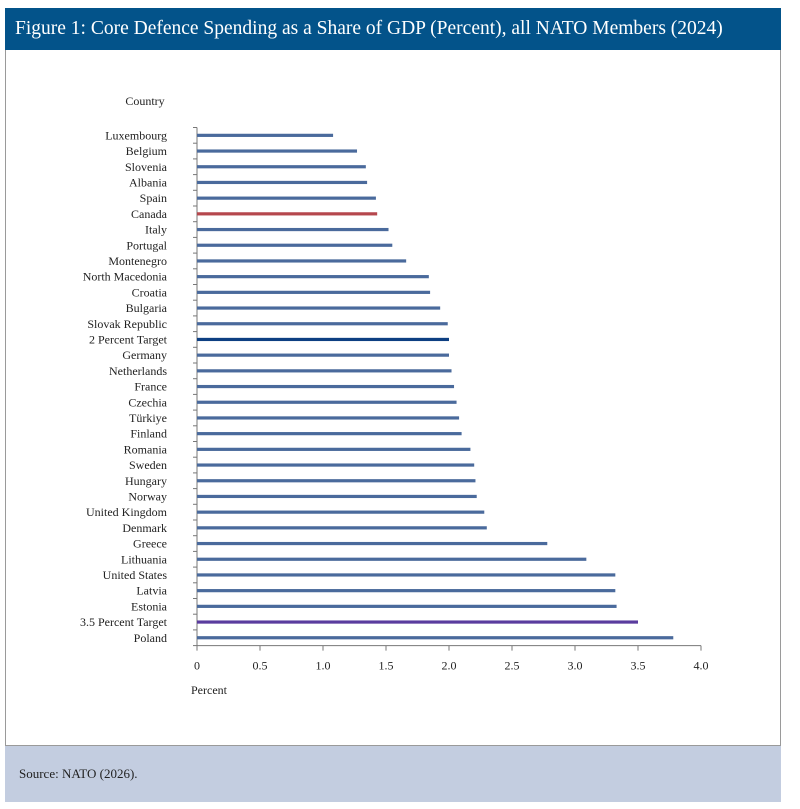 The image size is (800, 809). I want to click on bar-poland, so click(435, 638).